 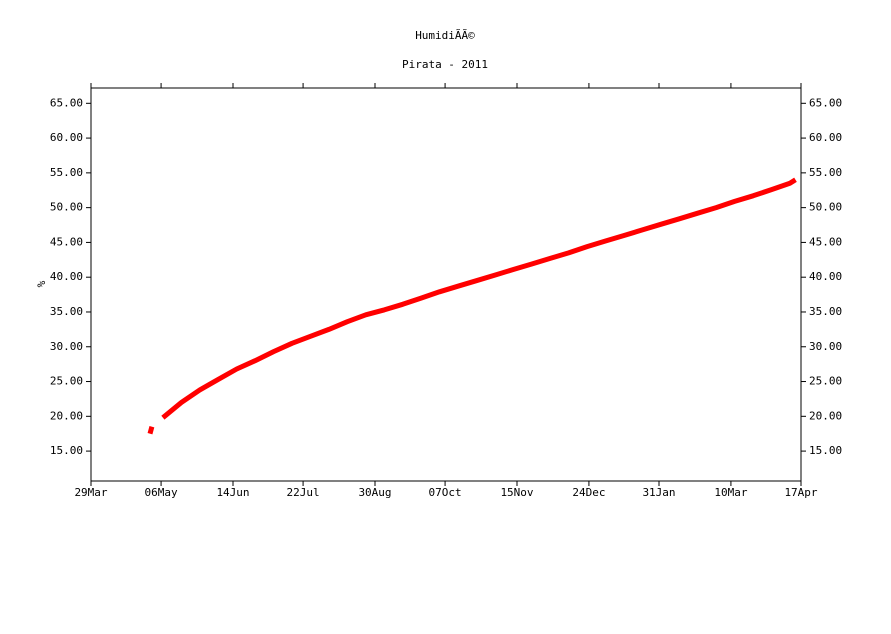 I want to click on y2-tick-label: 40.00, so click(x=825, y=276).